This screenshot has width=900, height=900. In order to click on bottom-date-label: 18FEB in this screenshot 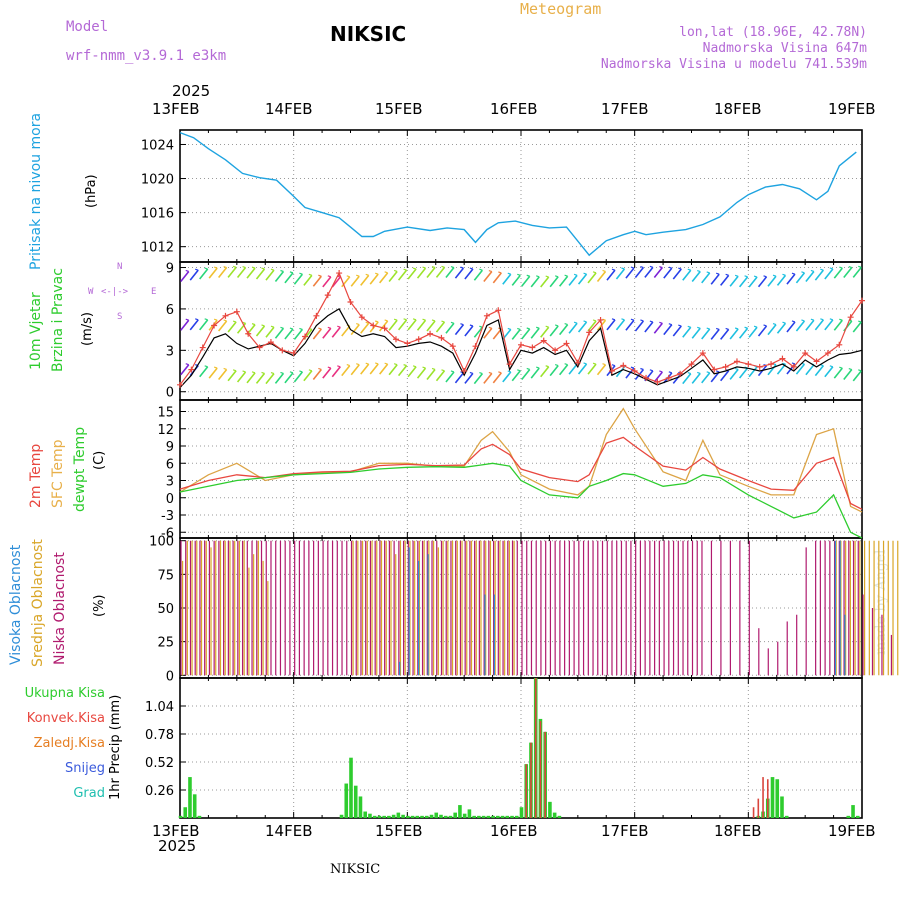, I will do `click(738, 831)`.